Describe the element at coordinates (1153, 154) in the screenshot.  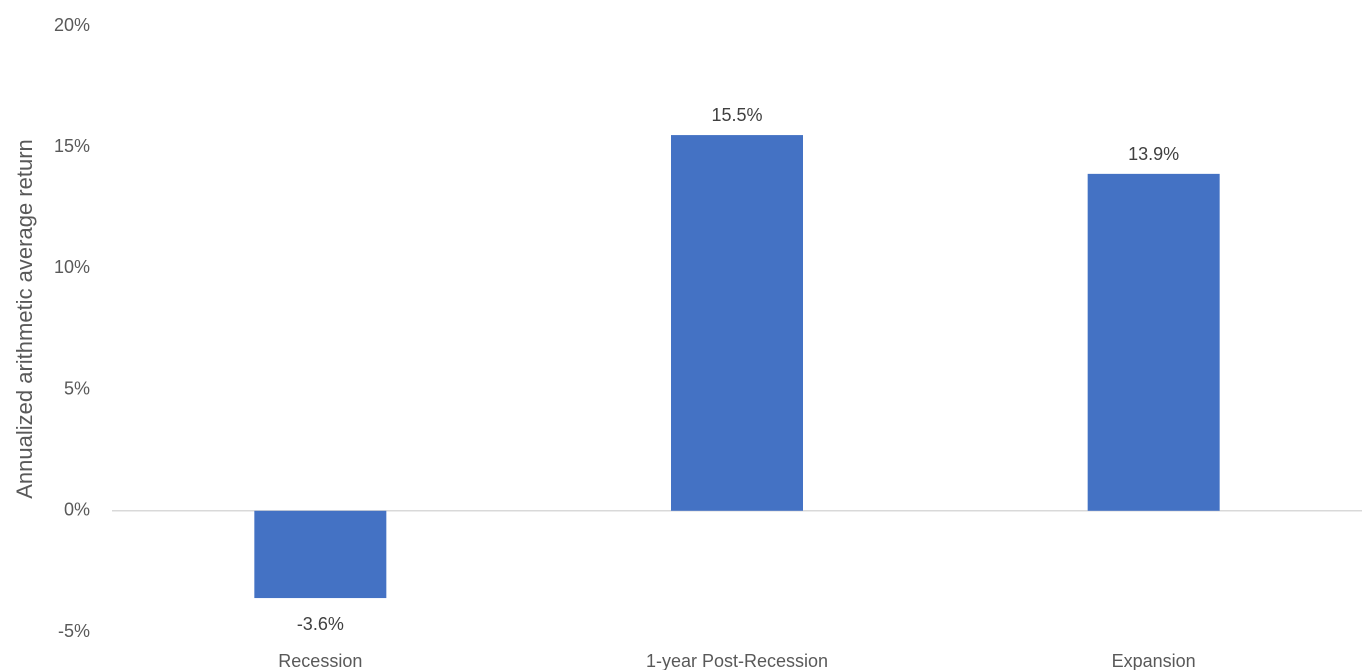
I see `bar-data-label: 13.9%` at that location.